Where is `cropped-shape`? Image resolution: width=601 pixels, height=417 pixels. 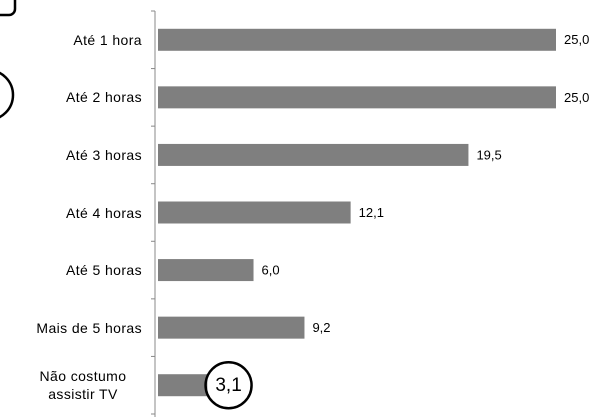
cropped-shape is located at coordinates (8, 8).